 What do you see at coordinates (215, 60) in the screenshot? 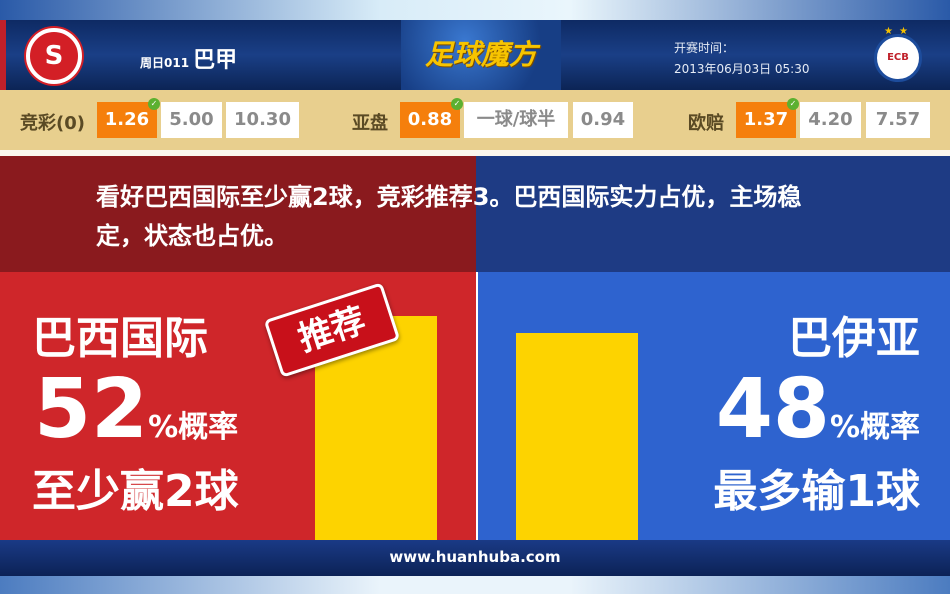
I see `league: 巴甲` at bounding box center [215, 60].